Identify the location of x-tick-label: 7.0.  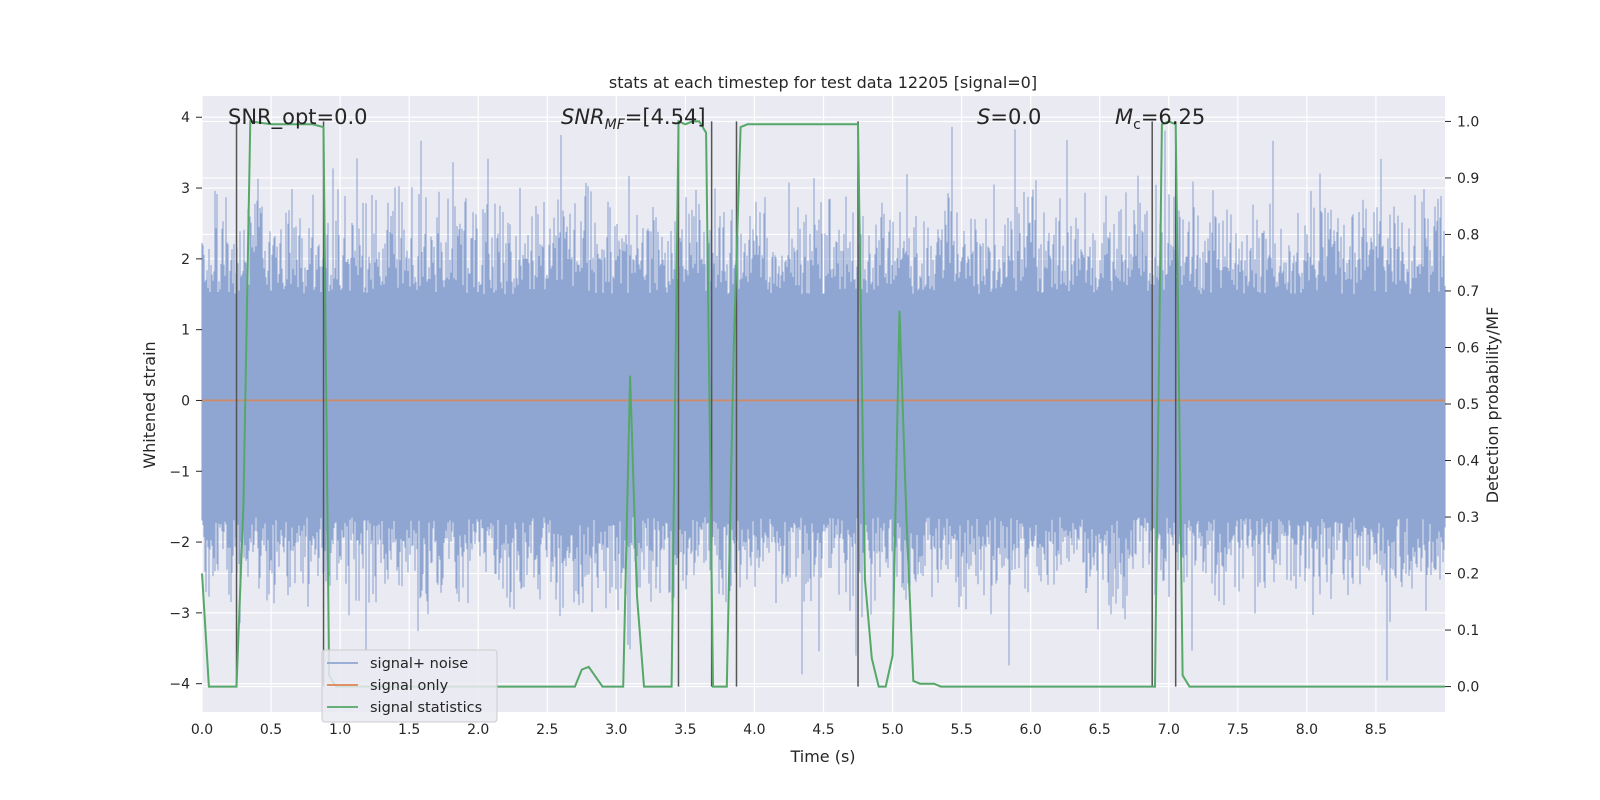
(1169, 730).